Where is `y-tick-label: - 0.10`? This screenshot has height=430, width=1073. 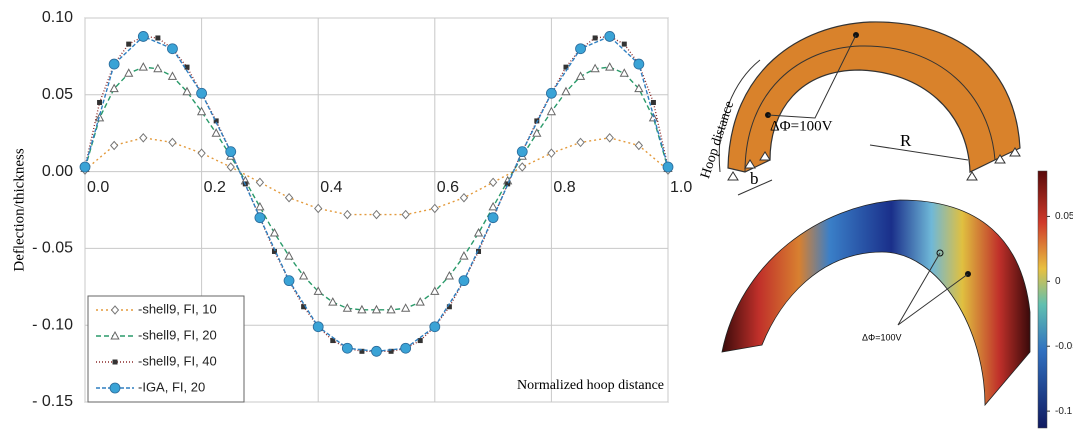 y-tick-label: - 0.10 is located at coordinates (52, 324).